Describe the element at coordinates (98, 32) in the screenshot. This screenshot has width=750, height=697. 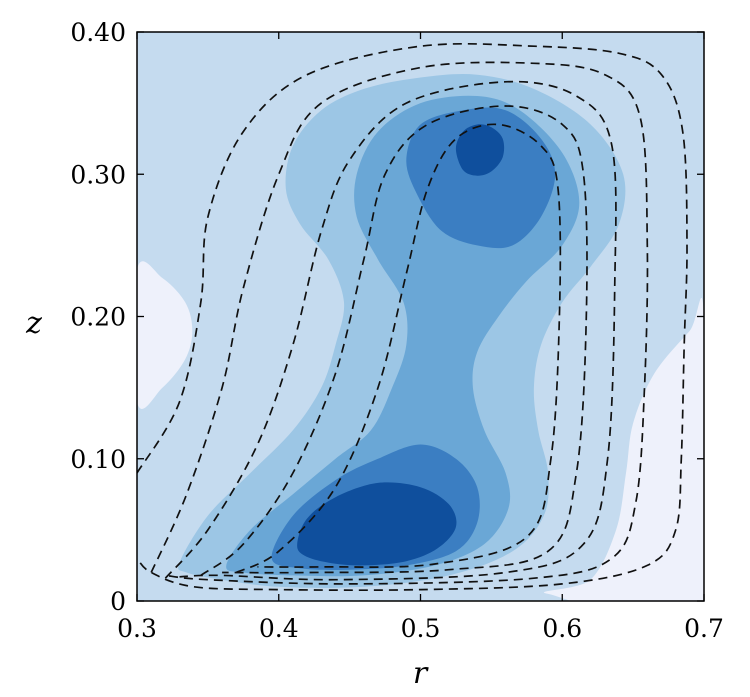
I see `y-tick-label-4: 0.40` at that location.